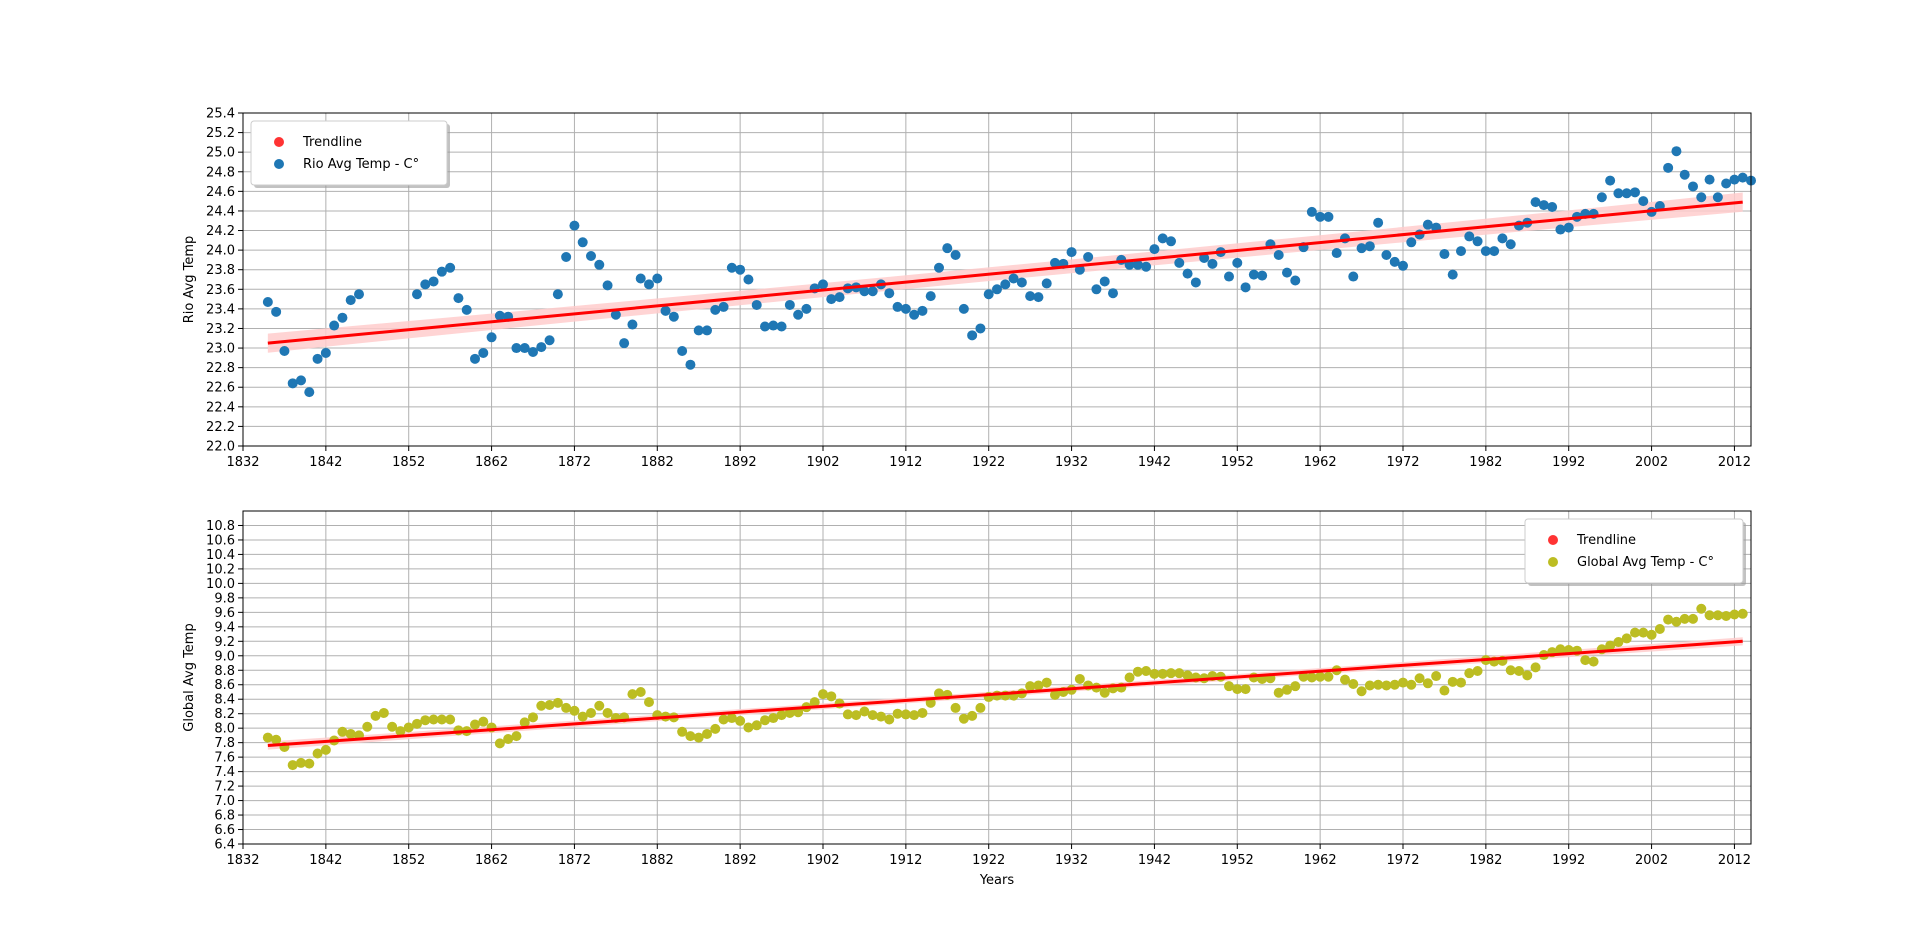  What do you see at coordinates (220, 270) in the screenshot?
I see `y-tick-label: 23.8` at bounding box center [220, 270].